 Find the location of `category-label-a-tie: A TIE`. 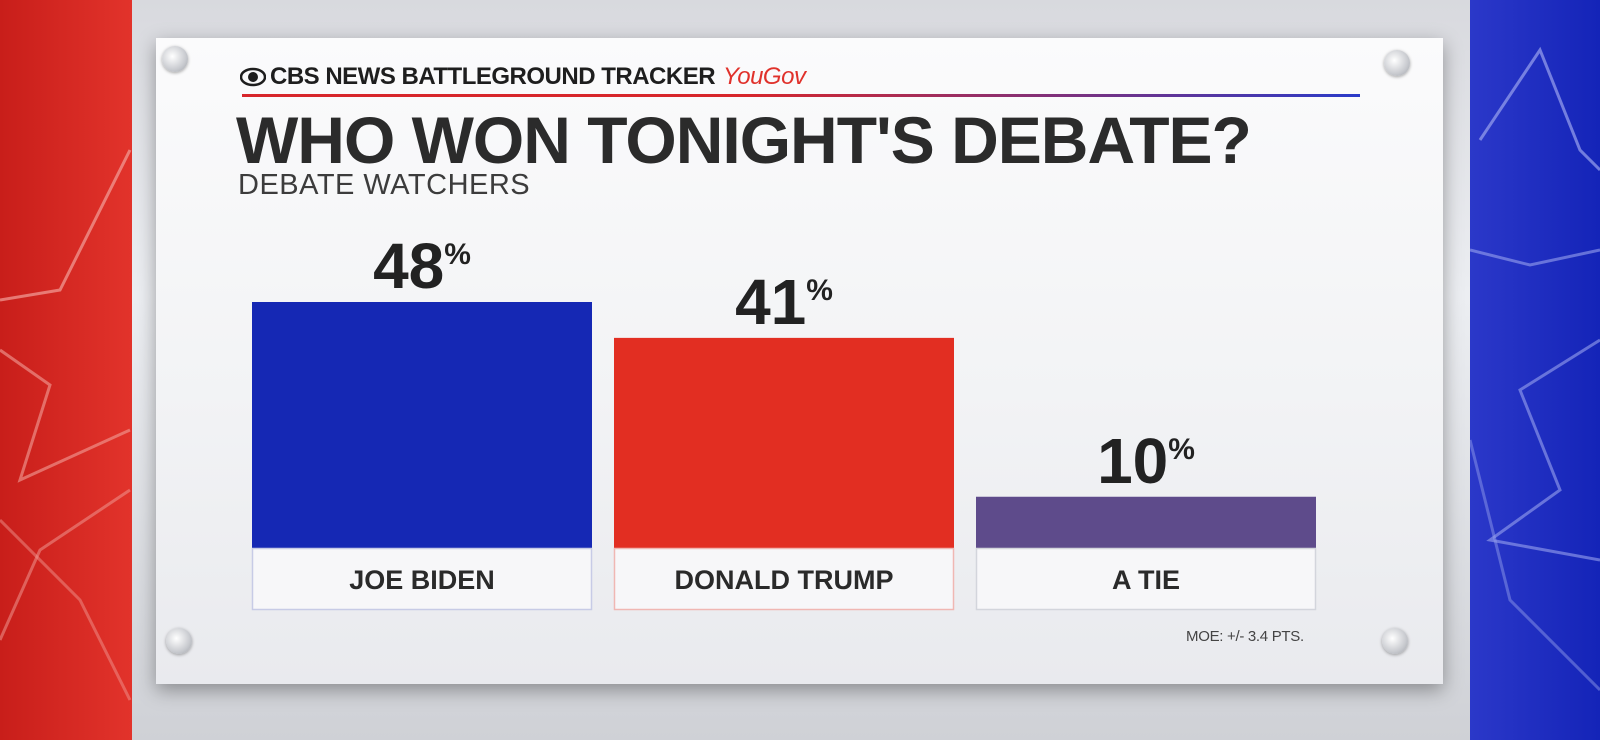

category-label-a-tie: A TIE is located at coordinates (1146, 580).